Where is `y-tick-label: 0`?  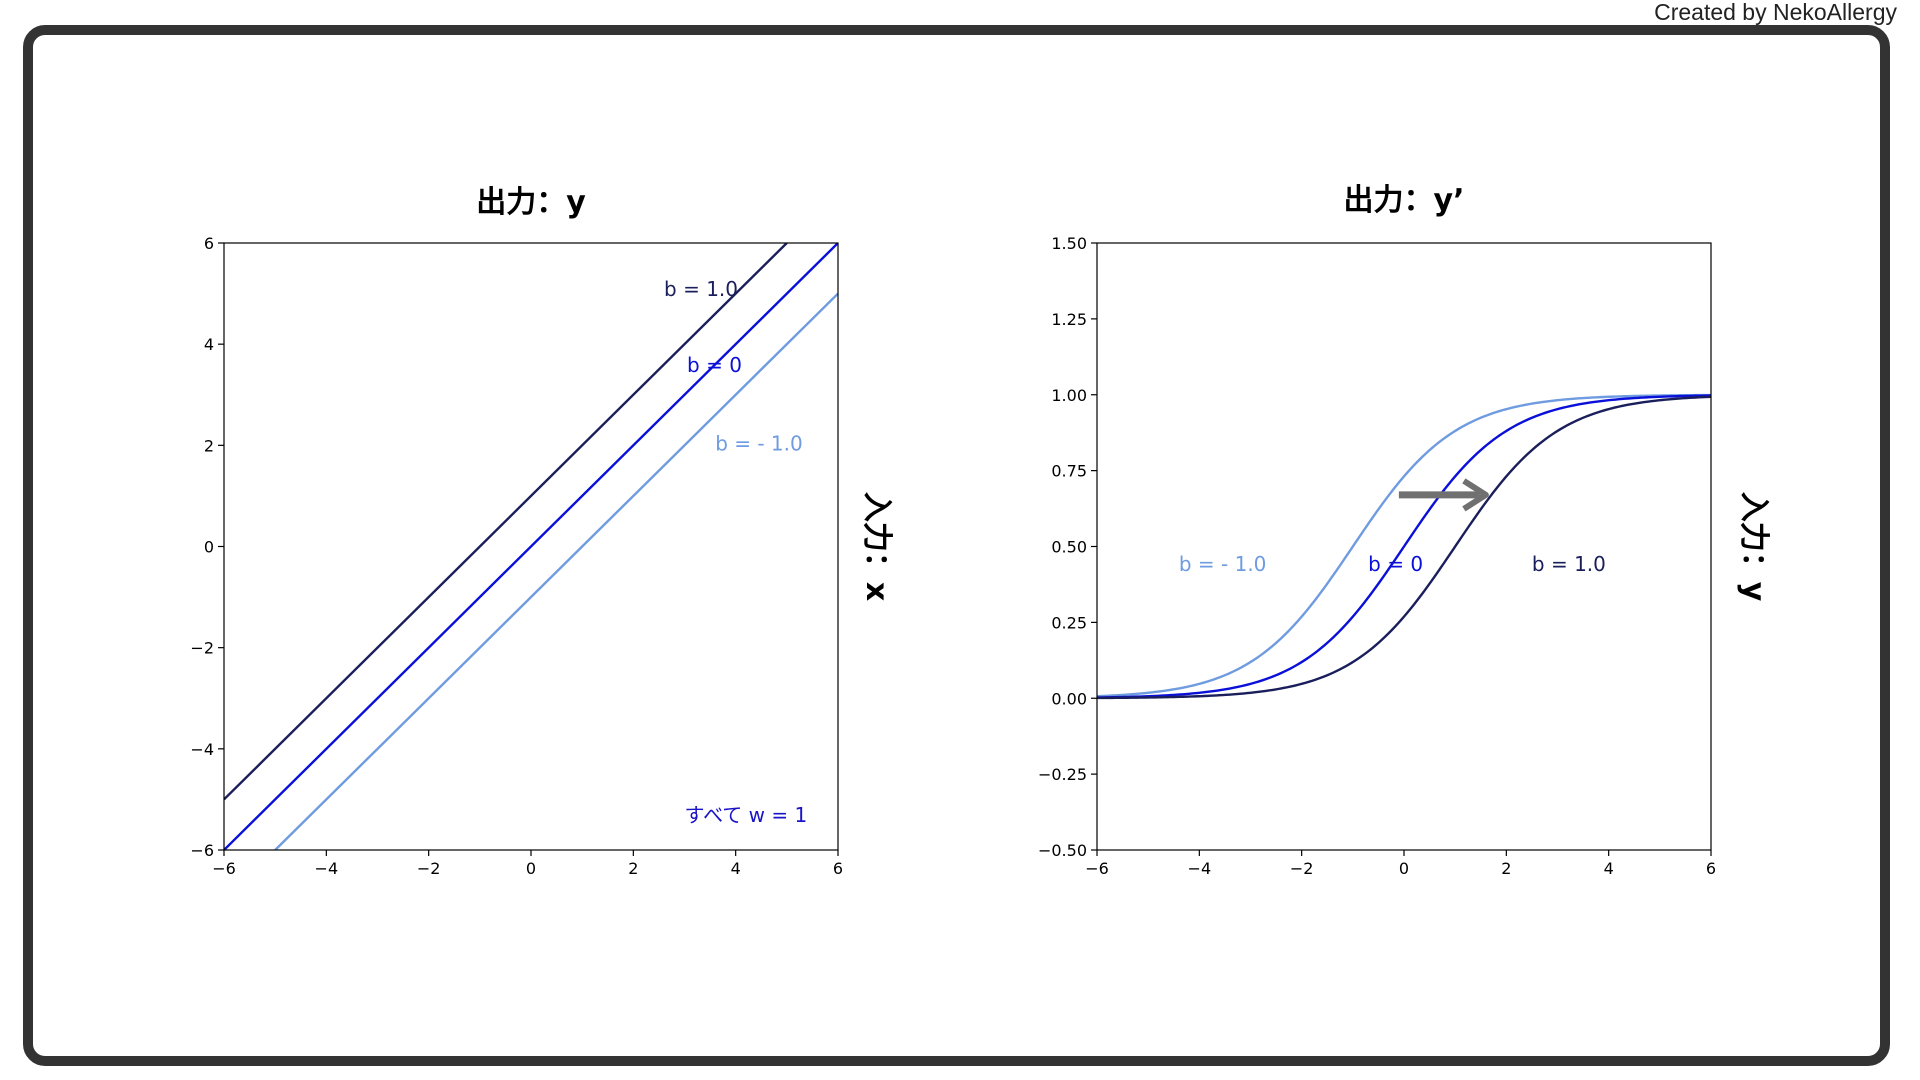 y-tick-label: 0 is located at coordinates (209, 547).